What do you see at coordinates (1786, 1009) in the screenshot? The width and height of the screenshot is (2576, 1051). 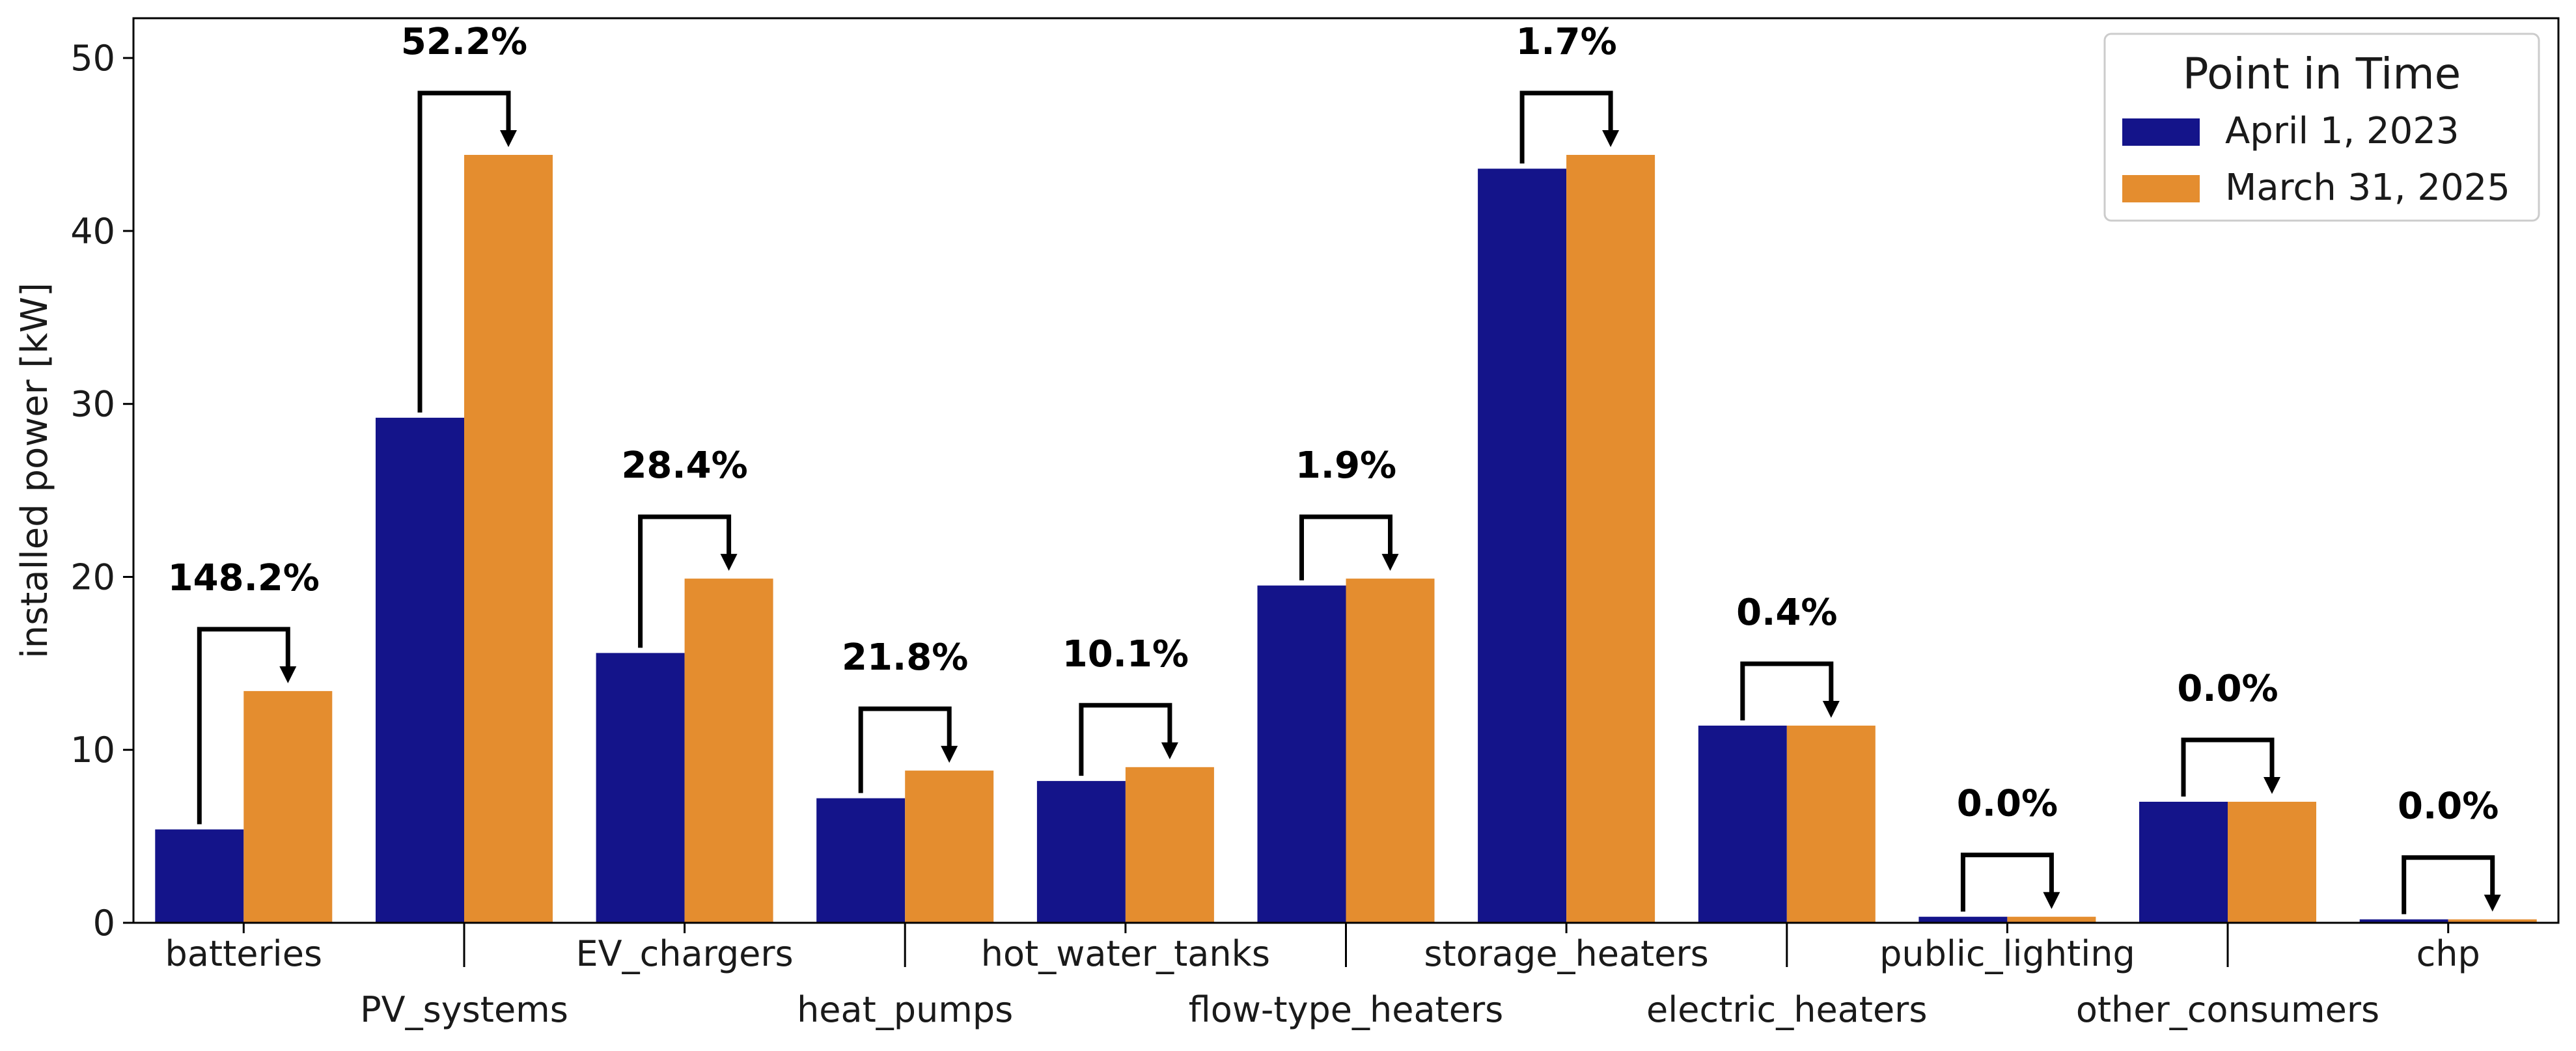 I see `x-tick-label-electric_heaters: electric_heaters` at bounding box center [1786, 1009].